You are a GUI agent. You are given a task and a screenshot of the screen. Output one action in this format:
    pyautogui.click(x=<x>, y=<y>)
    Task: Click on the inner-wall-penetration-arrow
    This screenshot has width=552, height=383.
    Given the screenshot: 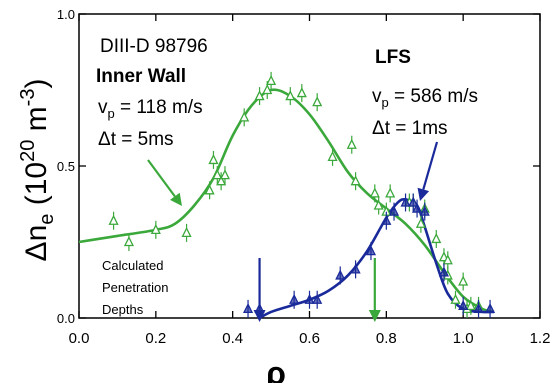 What is the action you would take?
    pyautogui.click(x=374, y=290)
    